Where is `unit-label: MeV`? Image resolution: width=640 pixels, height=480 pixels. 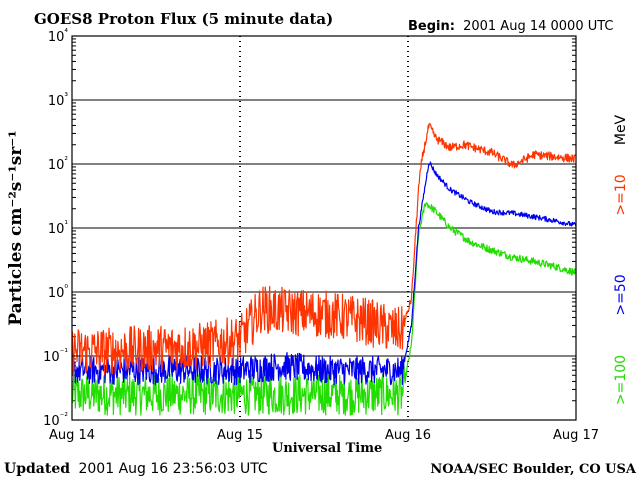 unit-label: MeV is located at coordinates (621, 129).